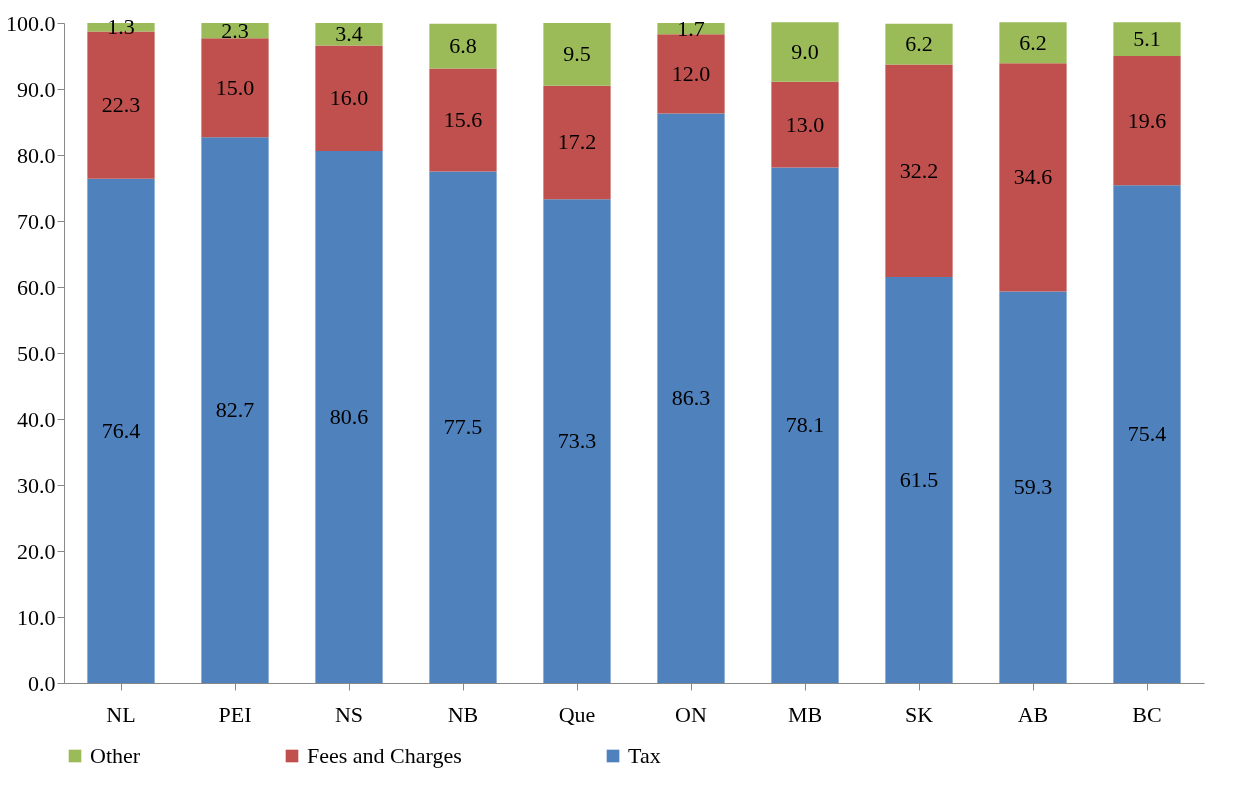 This screenshot has height=795, width=1243. I want to click on y-tick-label: 0.0, so click(42, 683).